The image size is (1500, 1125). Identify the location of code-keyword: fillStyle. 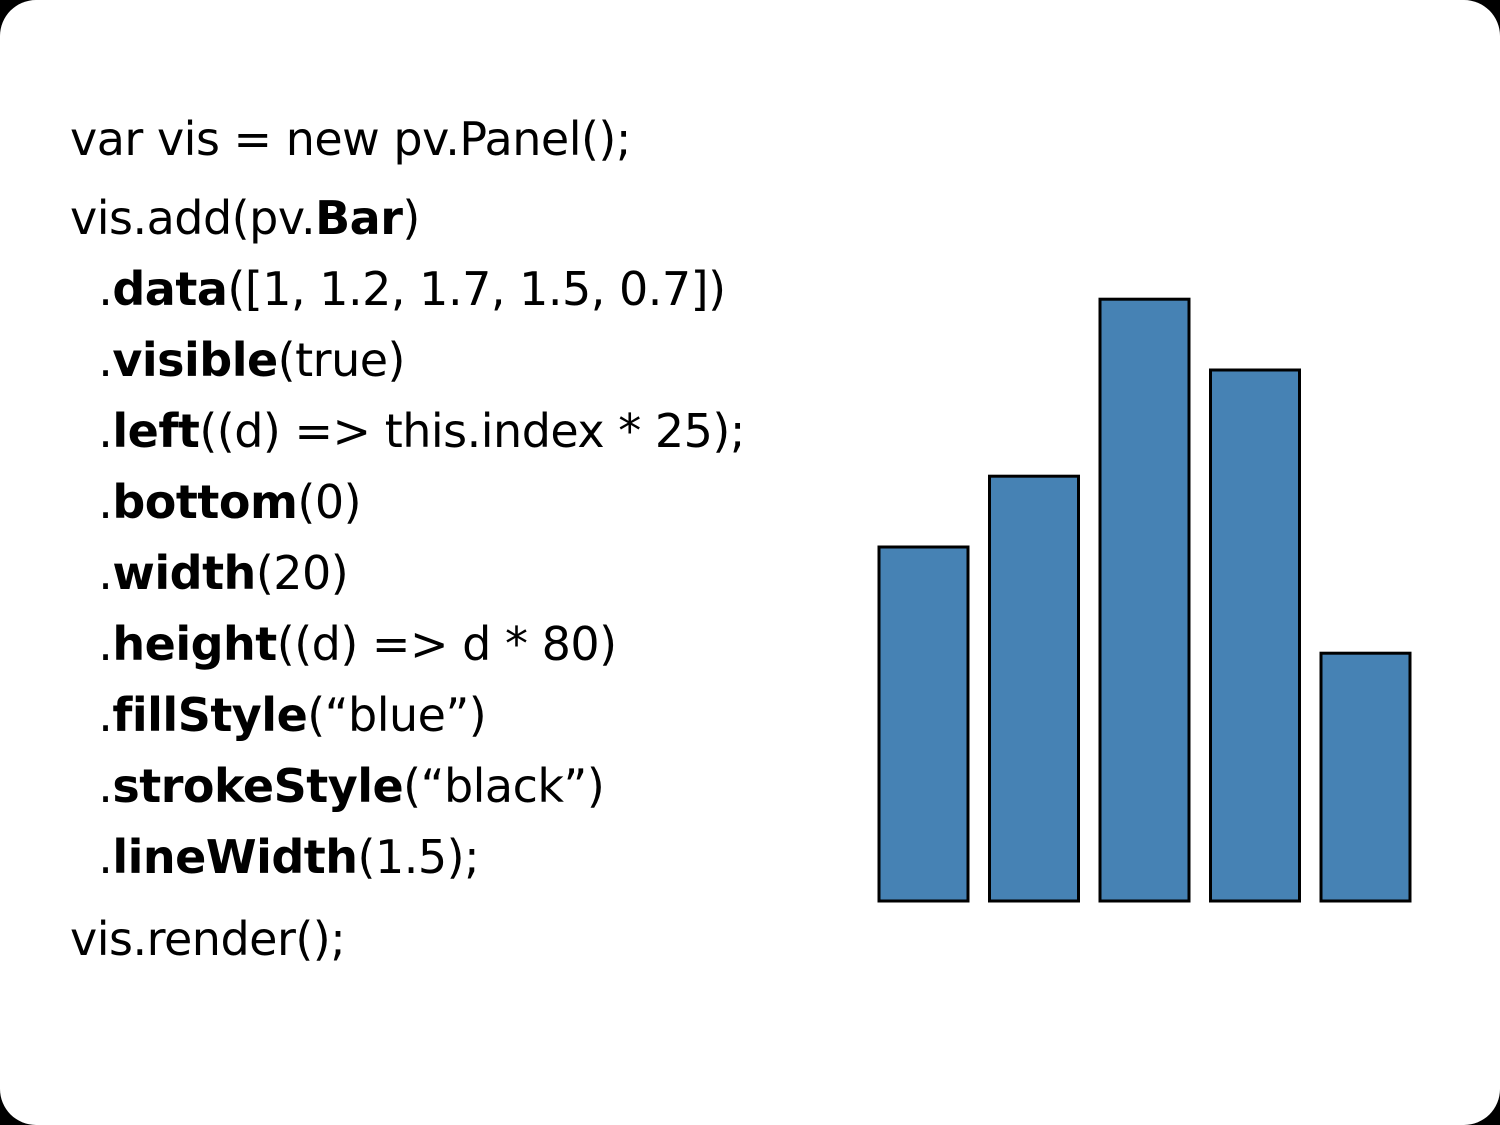
(210, 715).